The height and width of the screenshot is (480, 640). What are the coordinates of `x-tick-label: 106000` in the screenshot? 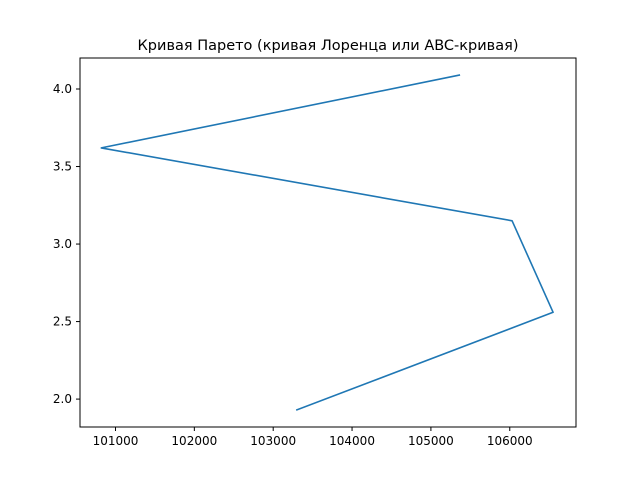 It's located at (510, 441).